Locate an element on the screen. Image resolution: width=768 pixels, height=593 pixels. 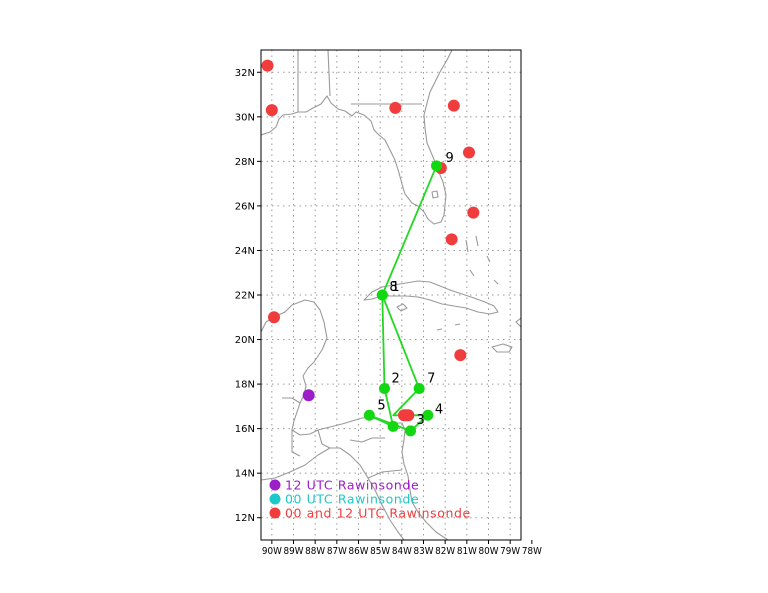
lat-tick-label: 24N is located at coordinates (245, 251).